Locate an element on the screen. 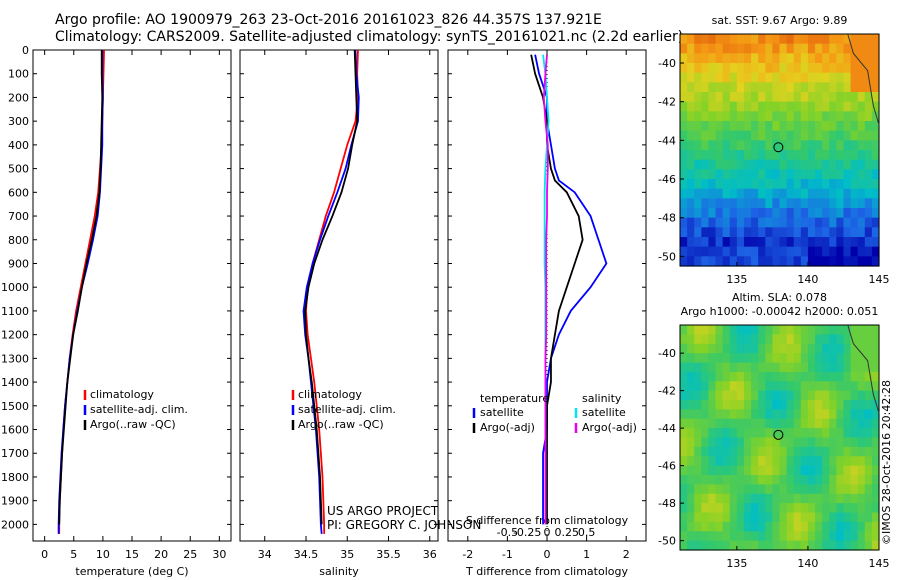  legend-label: climatology is located at coordinates (122, 394).